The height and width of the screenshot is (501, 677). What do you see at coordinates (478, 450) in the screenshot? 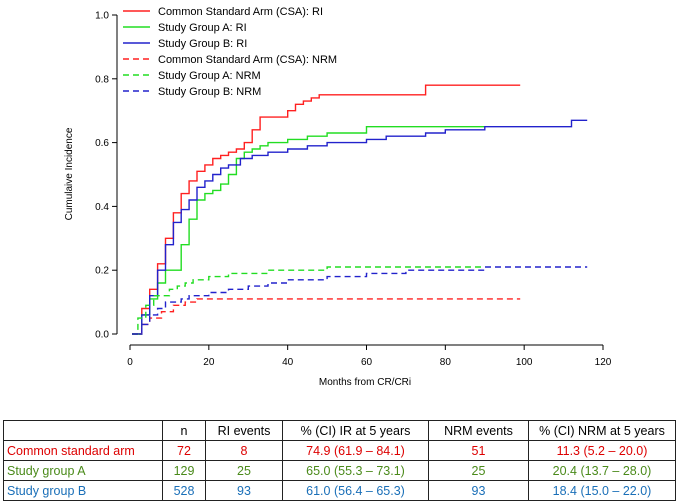
I see `table-cell: 51` at bounding box center [478, 450].